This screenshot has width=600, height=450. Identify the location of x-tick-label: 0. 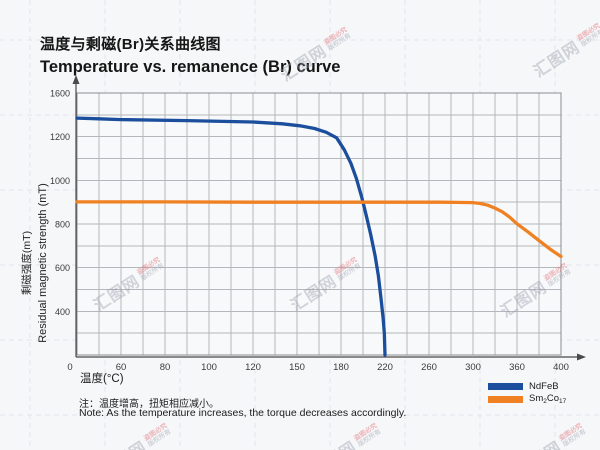
(69, 367).